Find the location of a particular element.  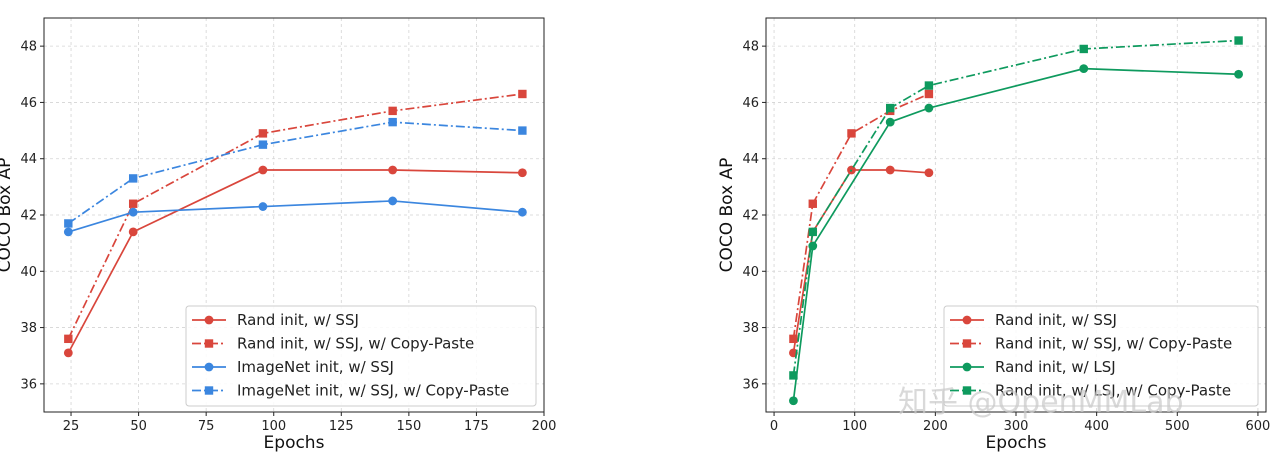

x-tick-label: 400 is located at coordinates (1096, 426).